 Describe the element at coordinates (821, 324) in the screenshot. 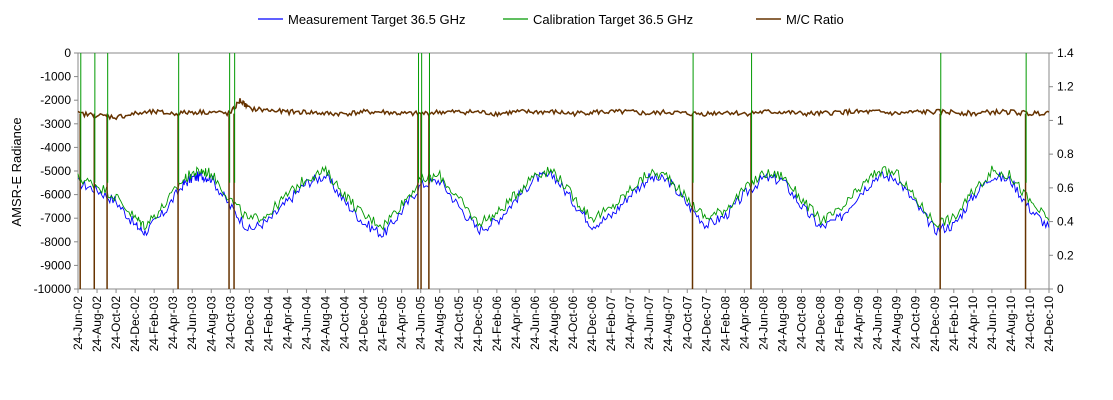

I see `x-tick-label: 24-Dec-08` at that location.